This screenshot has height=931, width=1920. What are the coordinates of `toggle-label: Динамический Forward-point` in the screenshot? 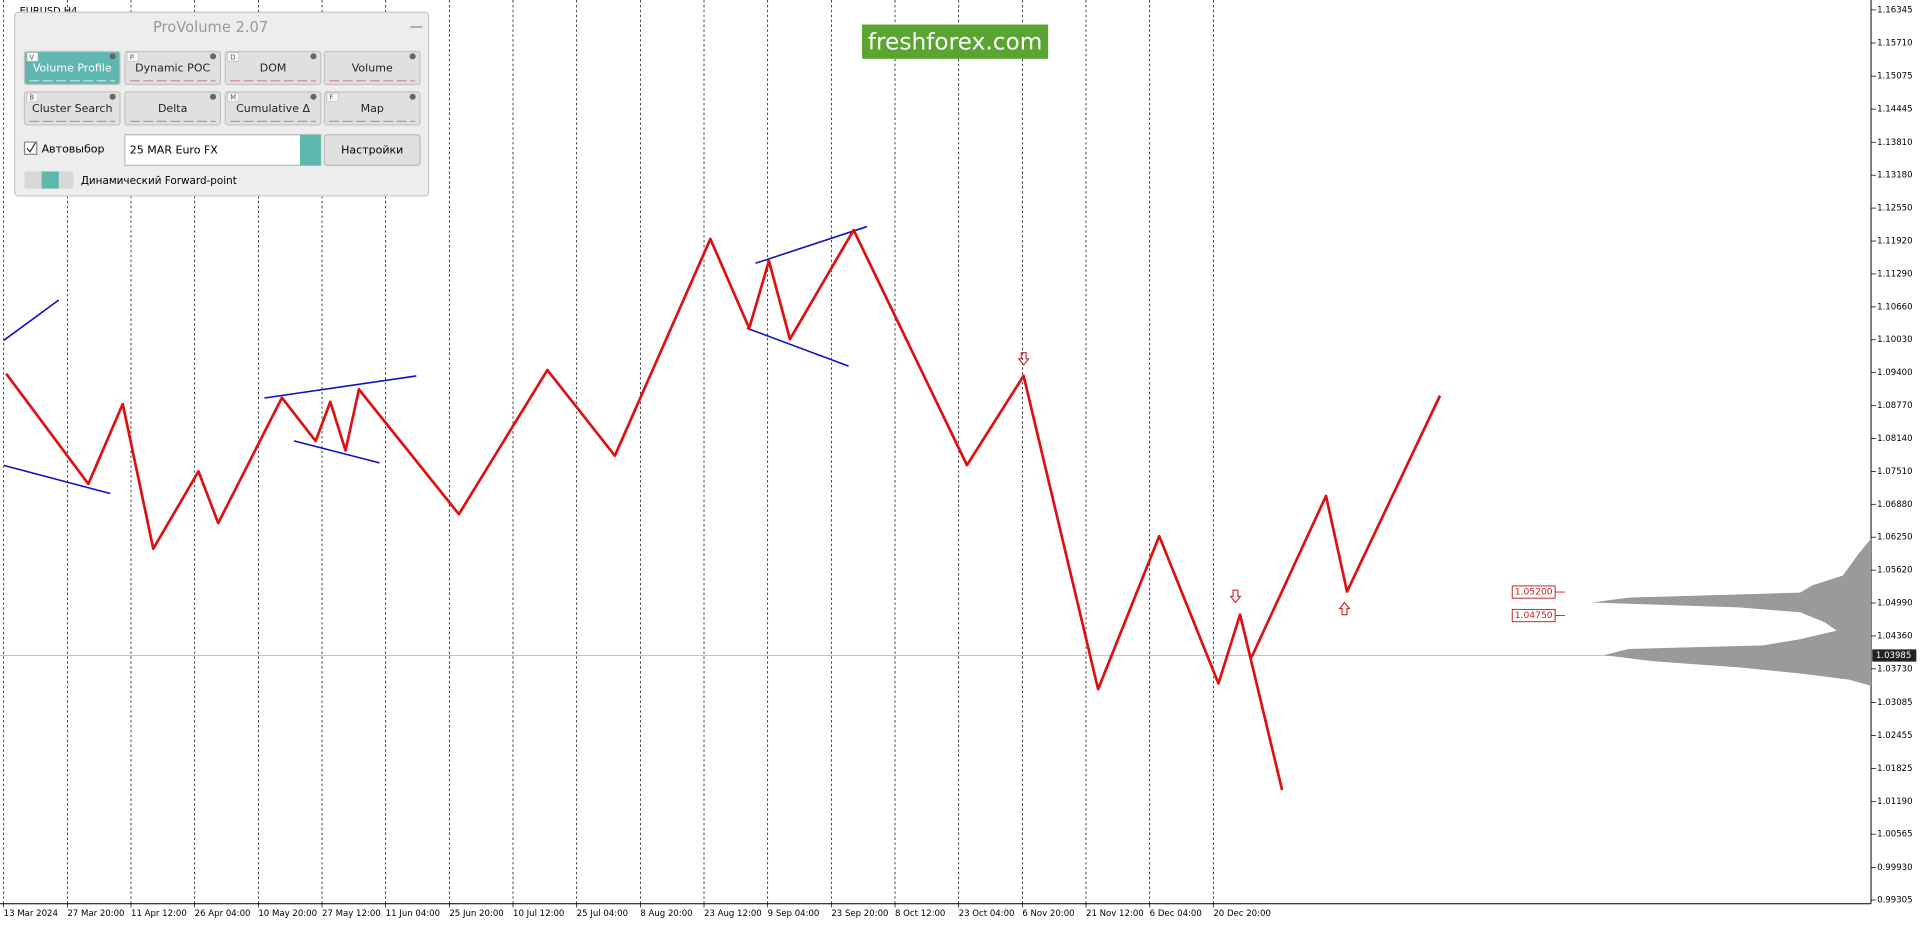 It's located at (159, 181).